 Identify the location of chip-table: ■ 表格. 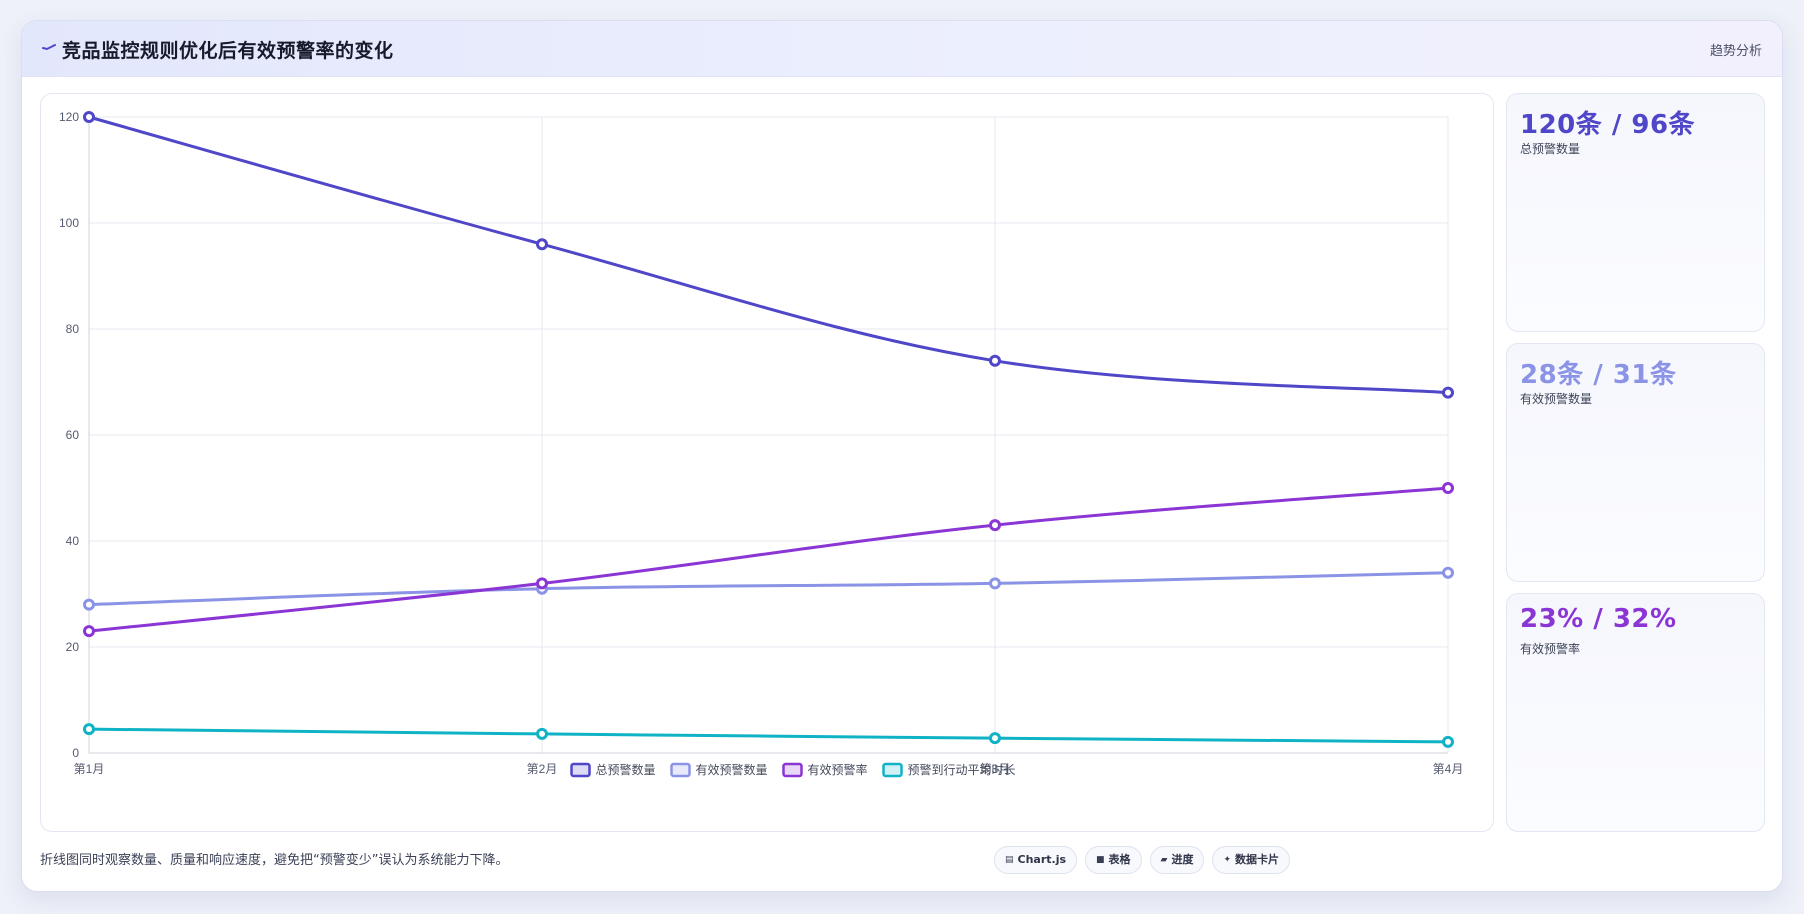
(1113, 860).